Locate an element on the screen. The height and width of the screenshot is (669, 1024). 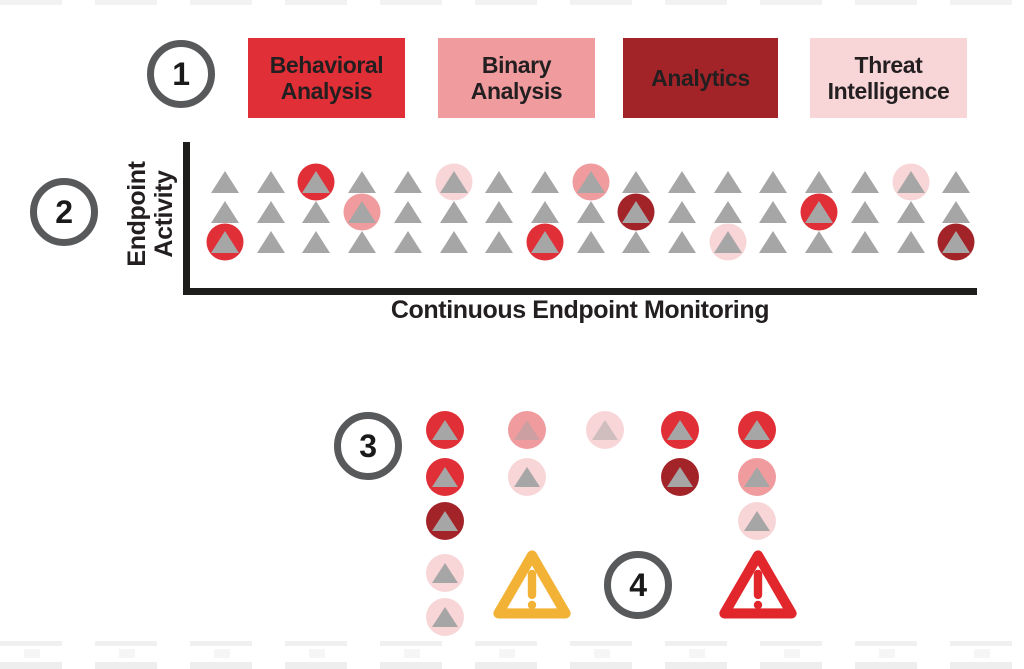
category-label: Binary Analysis is located at coordinates (516, 78).